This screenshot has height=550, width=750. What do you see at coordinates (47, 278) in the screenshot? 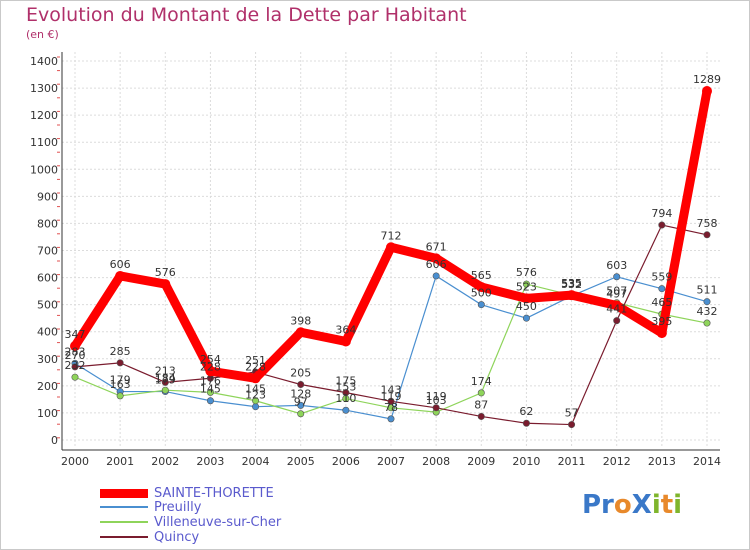
I see `y-tick-label: 600` at bounding box center [47, 278].